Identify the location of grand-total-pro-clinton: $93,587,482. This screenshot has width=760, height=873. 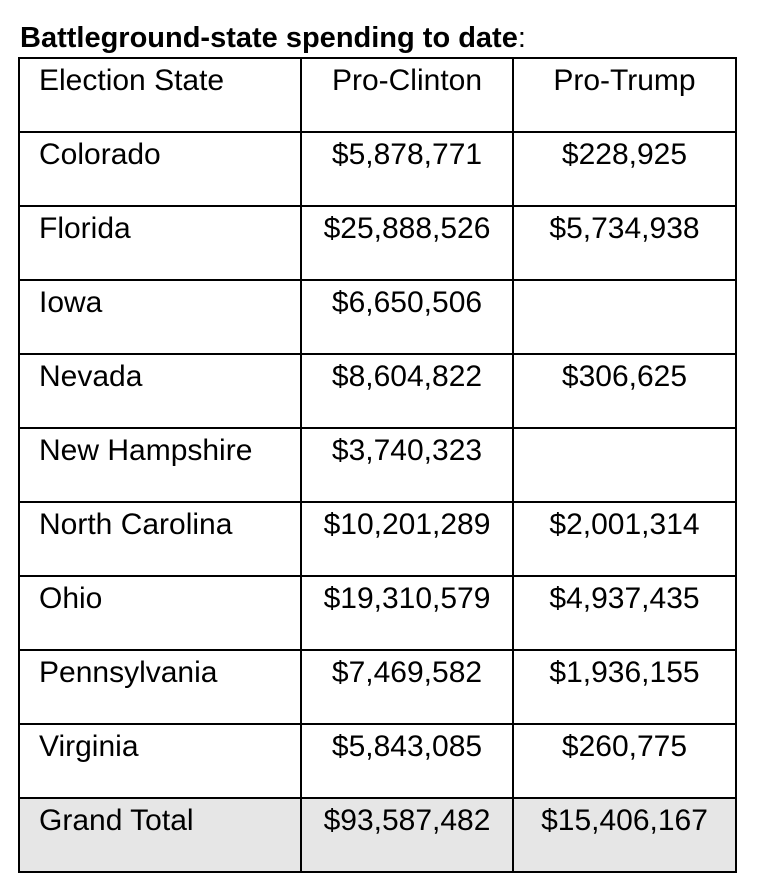
(407, 835).